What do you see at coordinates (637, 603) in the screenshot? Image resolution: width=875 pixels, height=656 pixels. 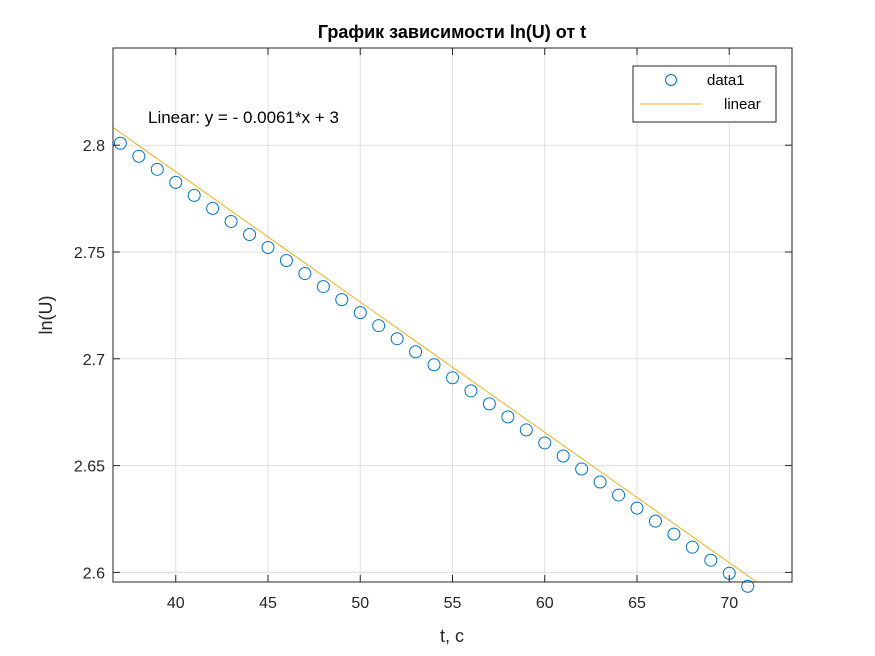 I see `x-tick-label: 65` at bounding box center [637, 603].